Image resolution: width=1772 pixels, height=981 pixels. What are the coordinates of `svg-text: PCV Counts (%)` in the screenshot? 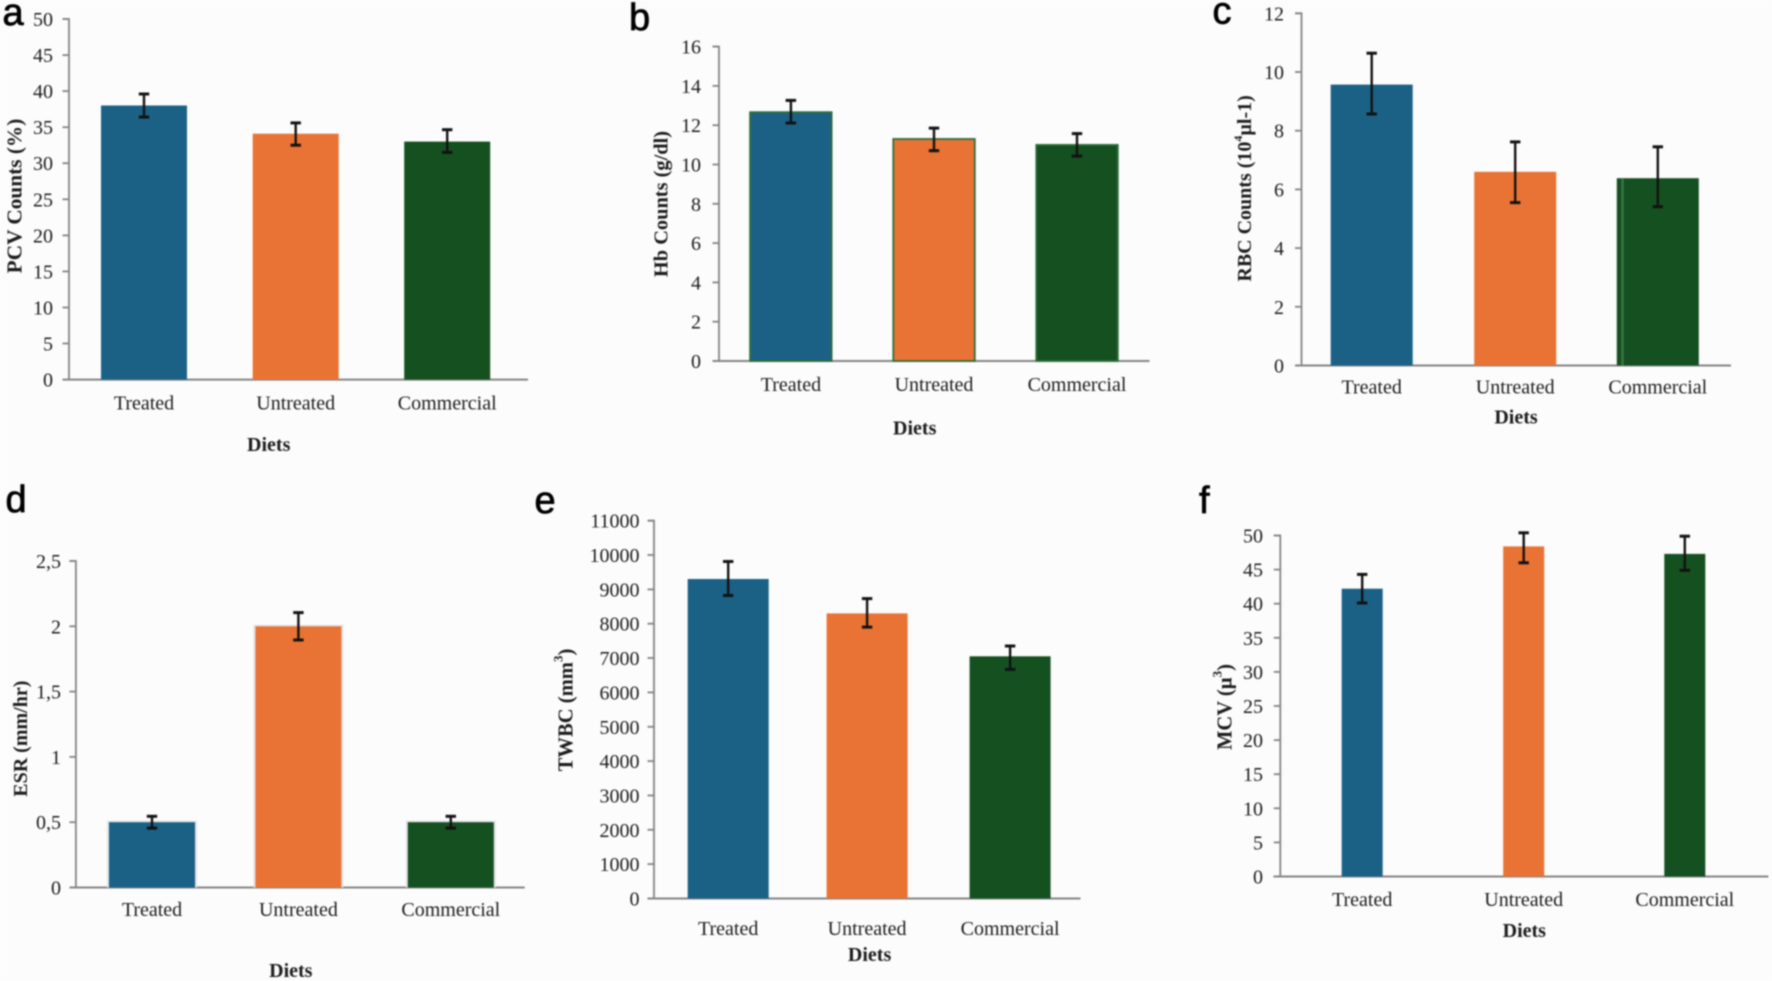 It's located at (14, 196).